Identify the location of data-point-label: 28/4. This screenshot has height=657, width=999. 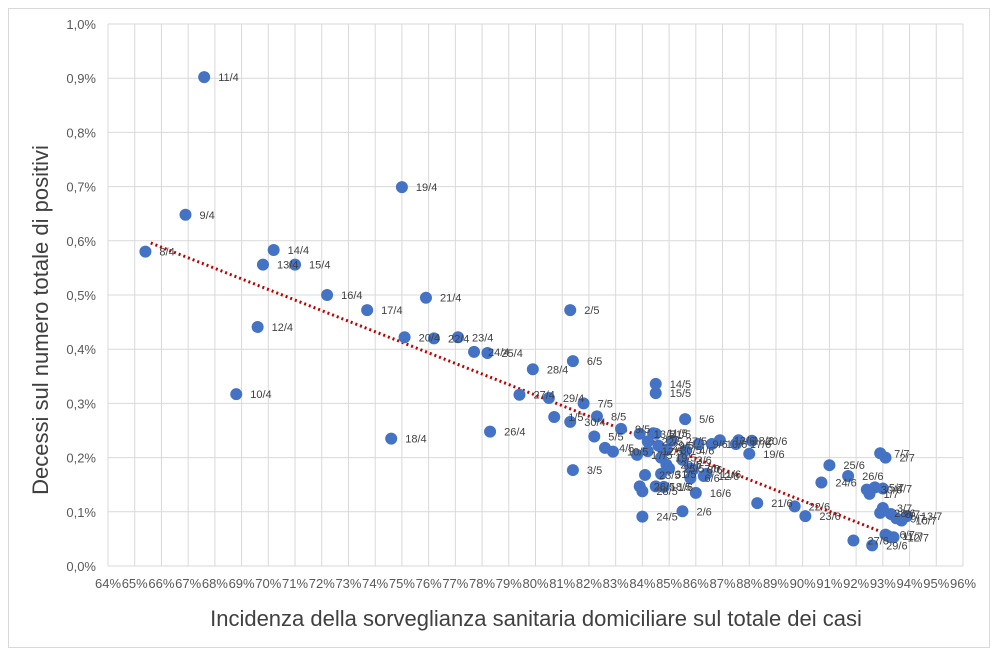
(557, 370).